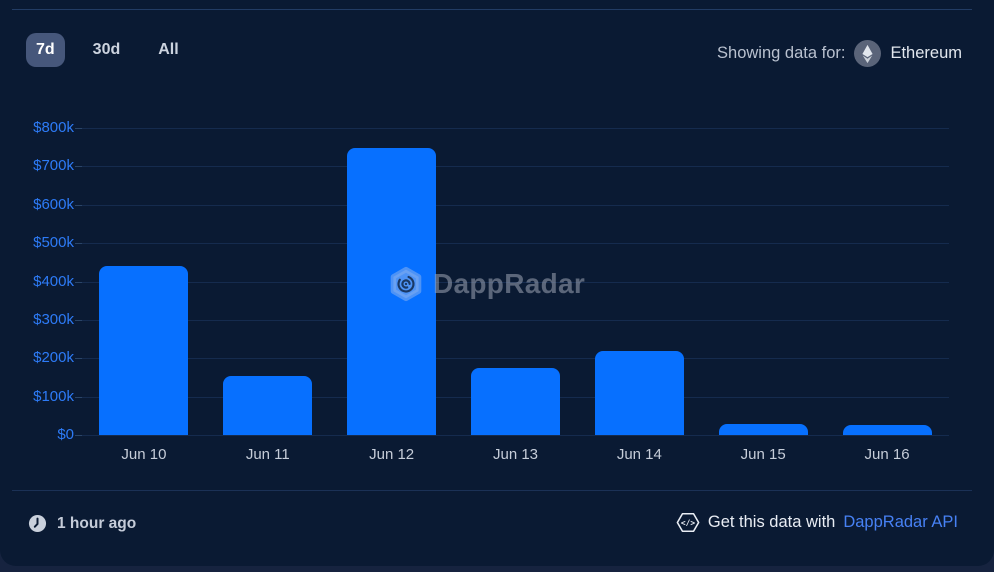 The image size is (994, 572). Describe the element at coordinates (53, 166) in the screenshot. I see `y-axis-tick-label: $700k` at that location.